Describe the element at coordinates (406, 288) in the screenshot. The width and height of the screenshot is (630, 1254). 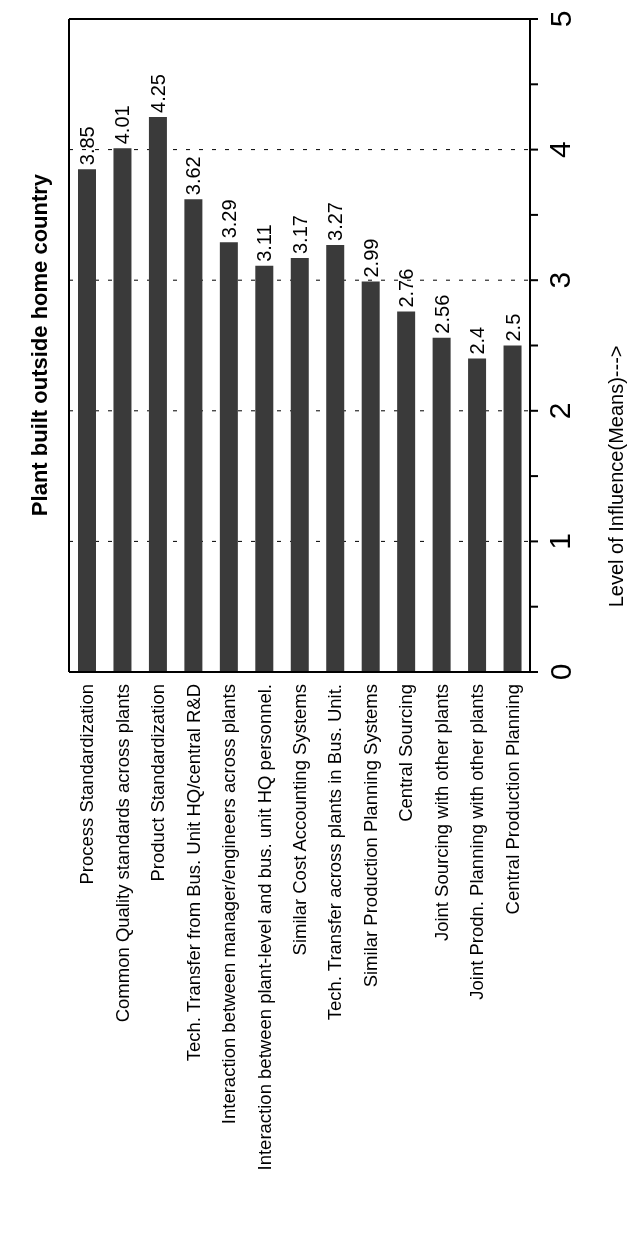
I see `data-label: 2.76` at that location.